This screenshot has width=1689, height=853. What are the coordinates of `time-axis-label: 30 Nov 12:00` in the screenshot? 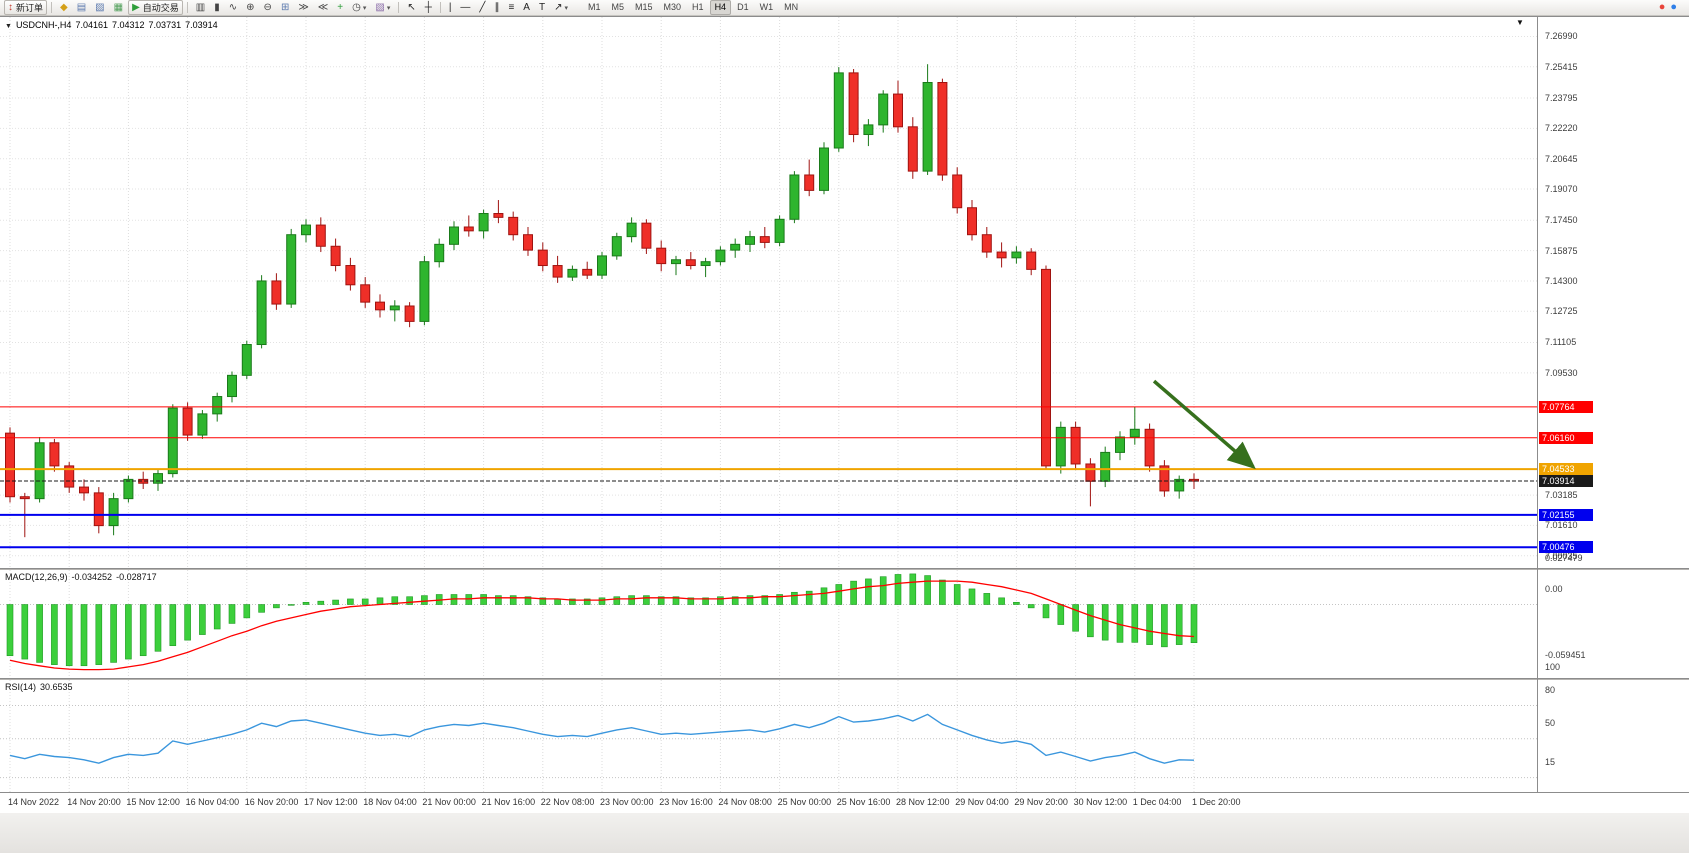 It's located at (1100, 802).